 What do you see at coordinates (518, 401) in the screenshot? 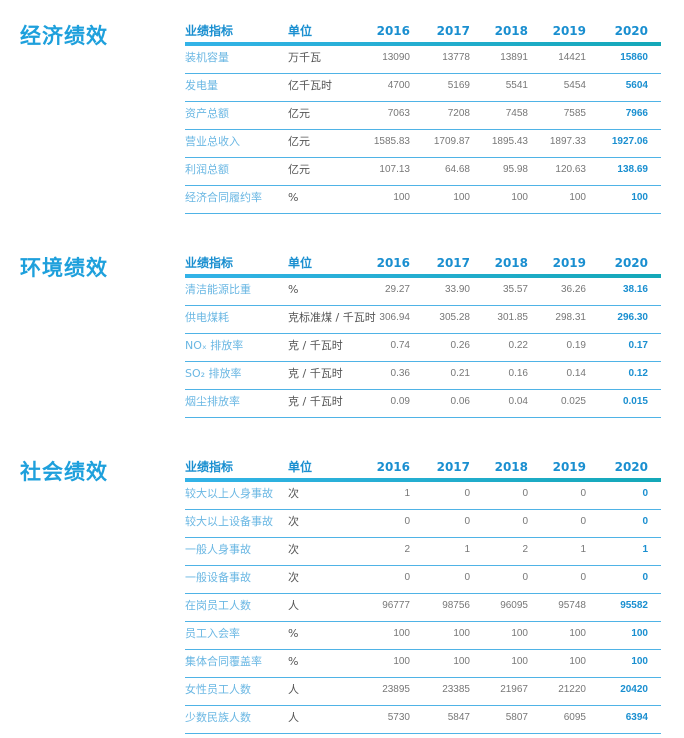
I see `row-value: 0.04` at bounding box center [518, 401].